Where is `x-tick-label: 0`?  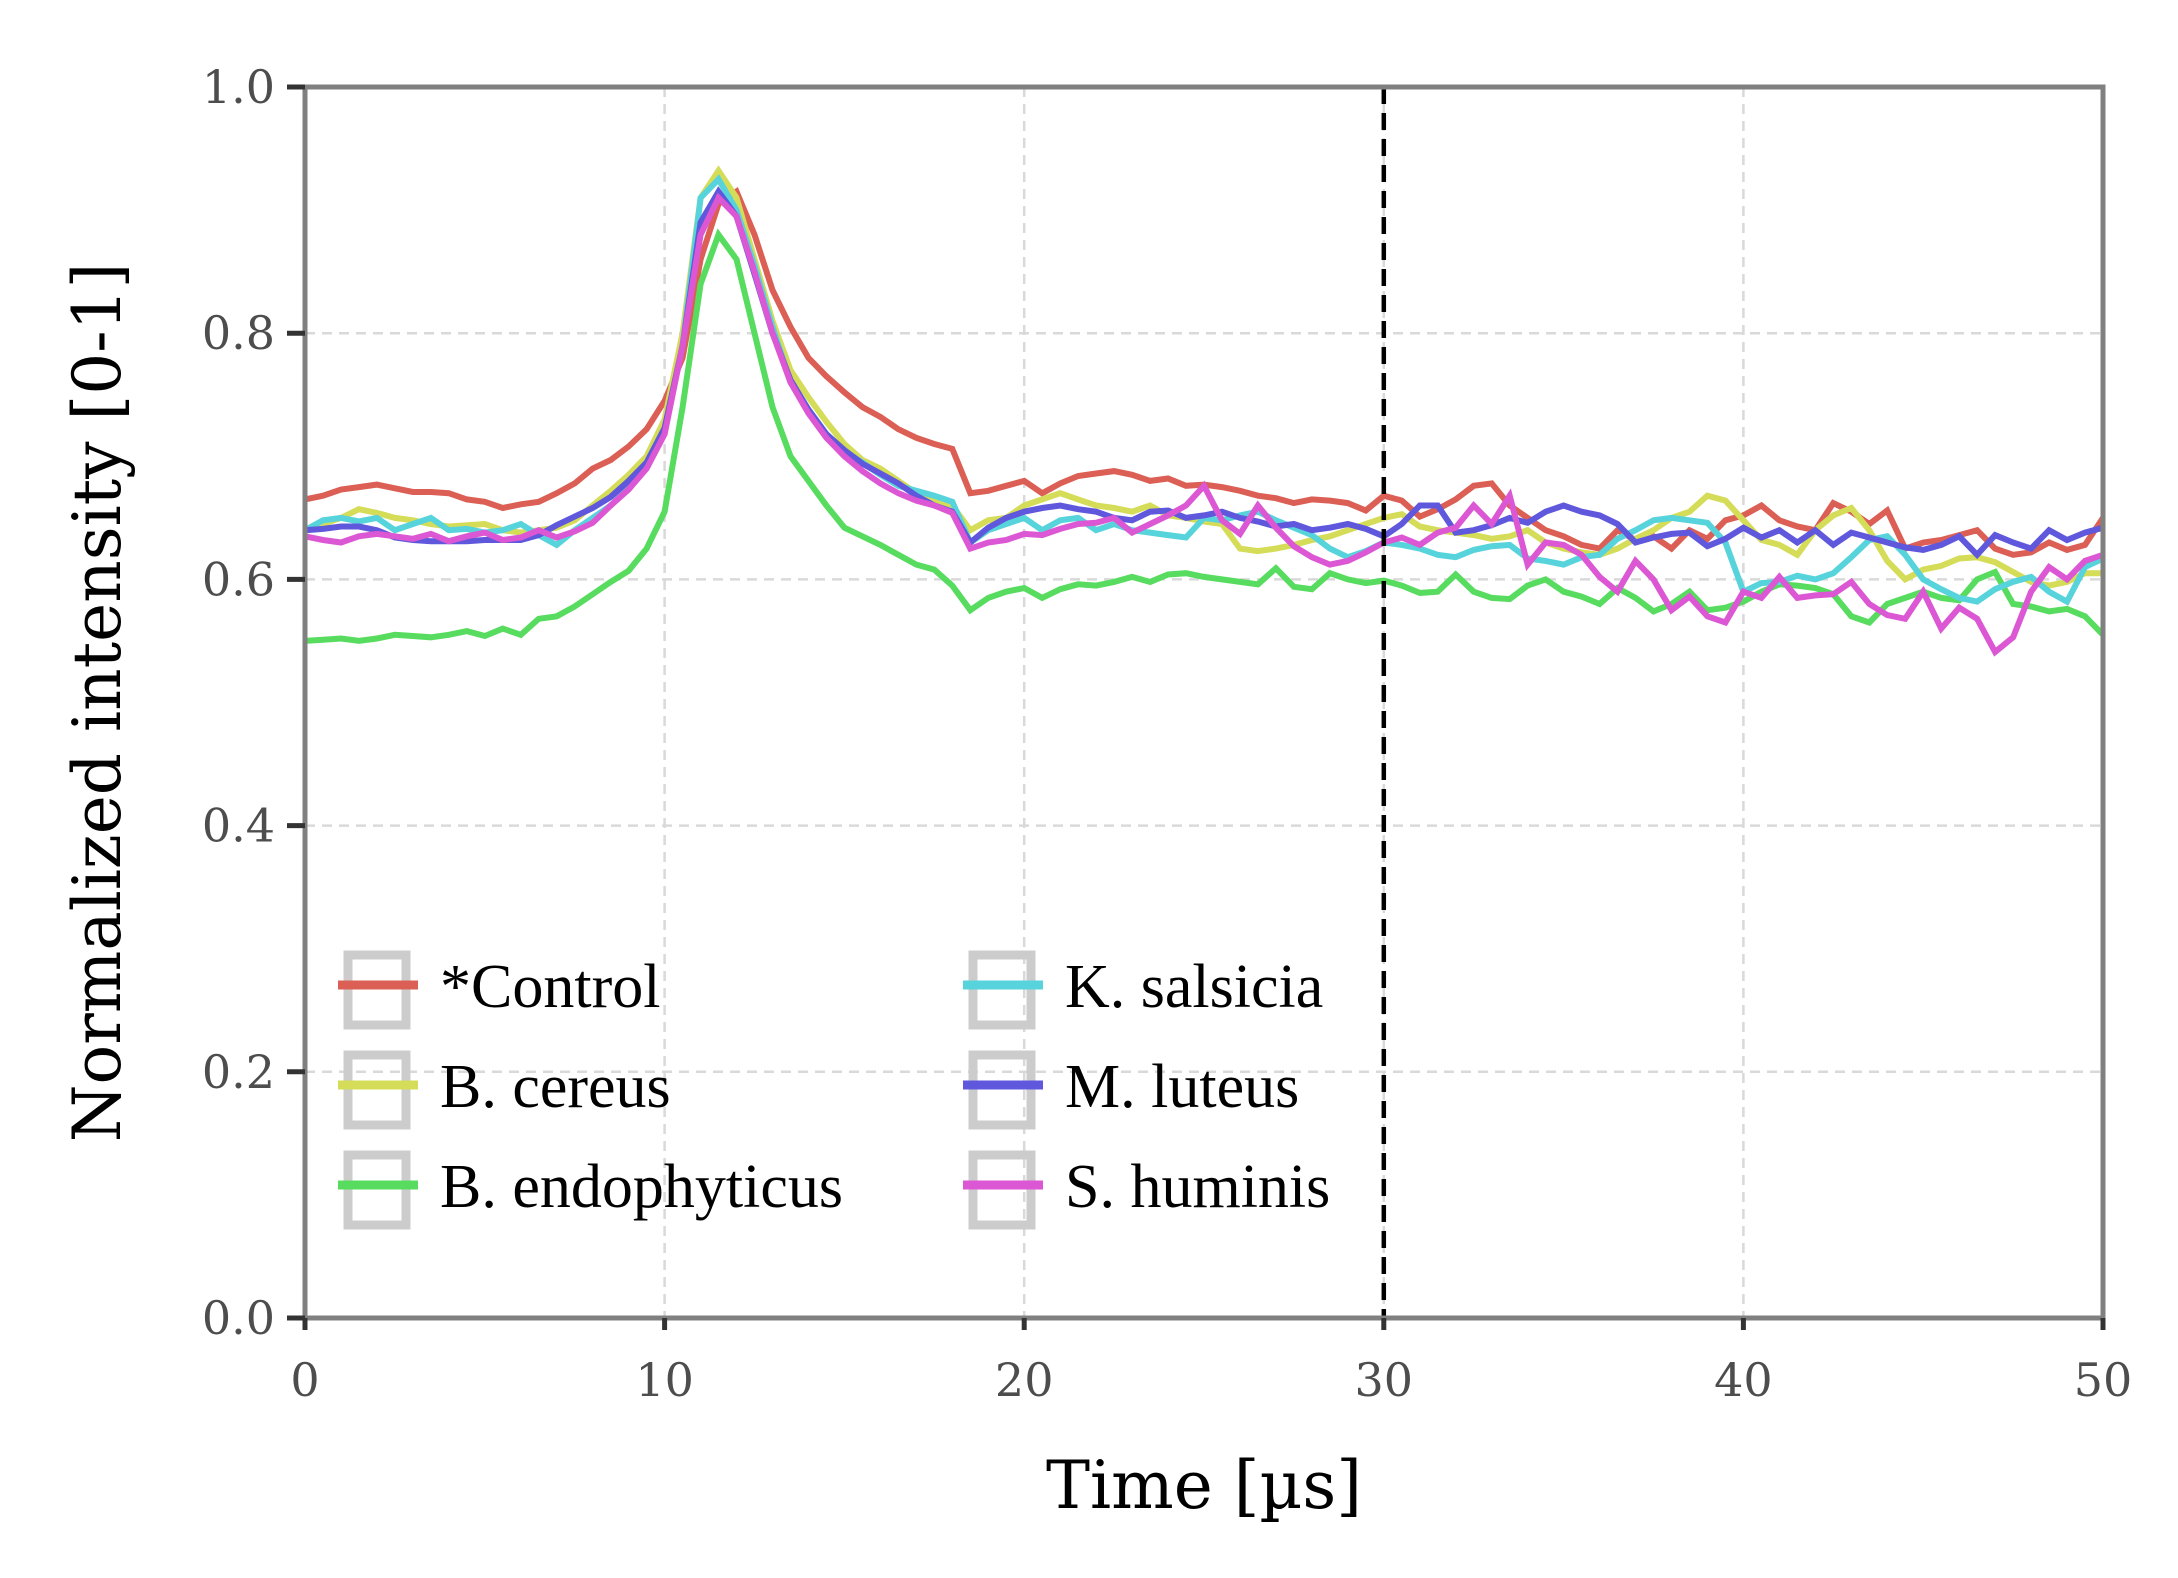 x-tick-label: 0 is located at coordinates (304, 1380).